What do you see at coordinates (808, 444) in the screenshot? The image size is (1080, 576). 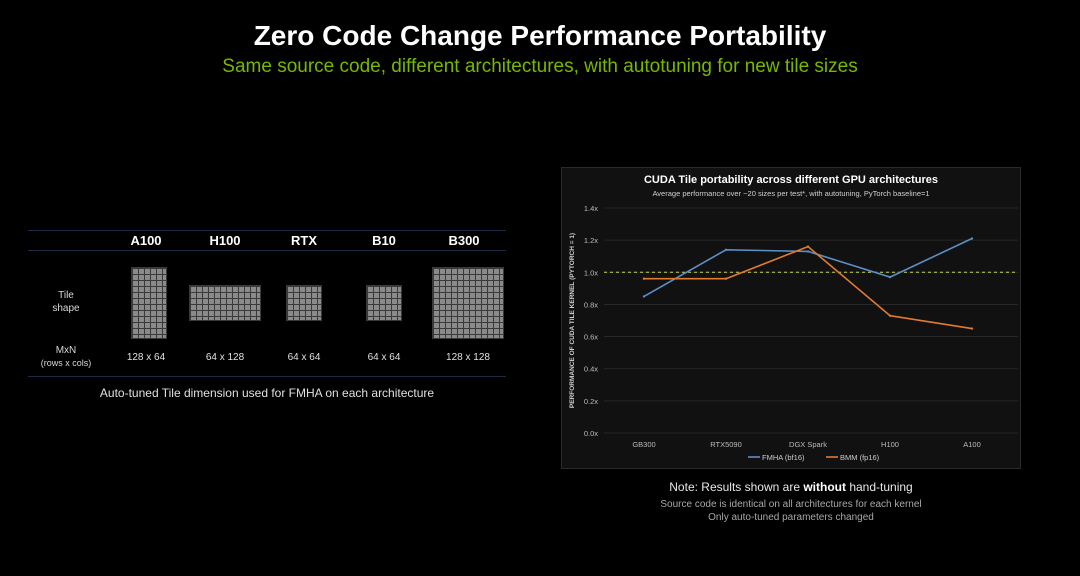 I see `x-tick-label: DGX Spark` at bounding box center [808, 444].